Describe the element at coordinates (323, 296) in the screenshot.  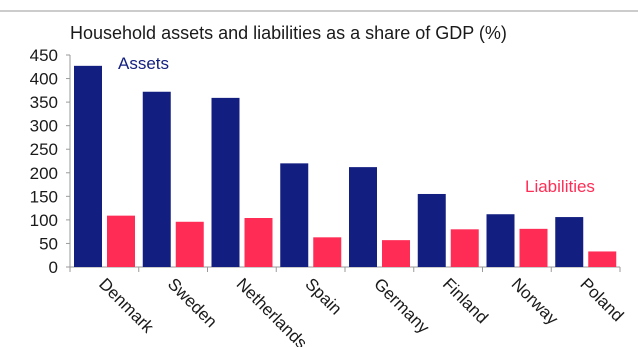
I see `x-tick-label: Spain` at that location.